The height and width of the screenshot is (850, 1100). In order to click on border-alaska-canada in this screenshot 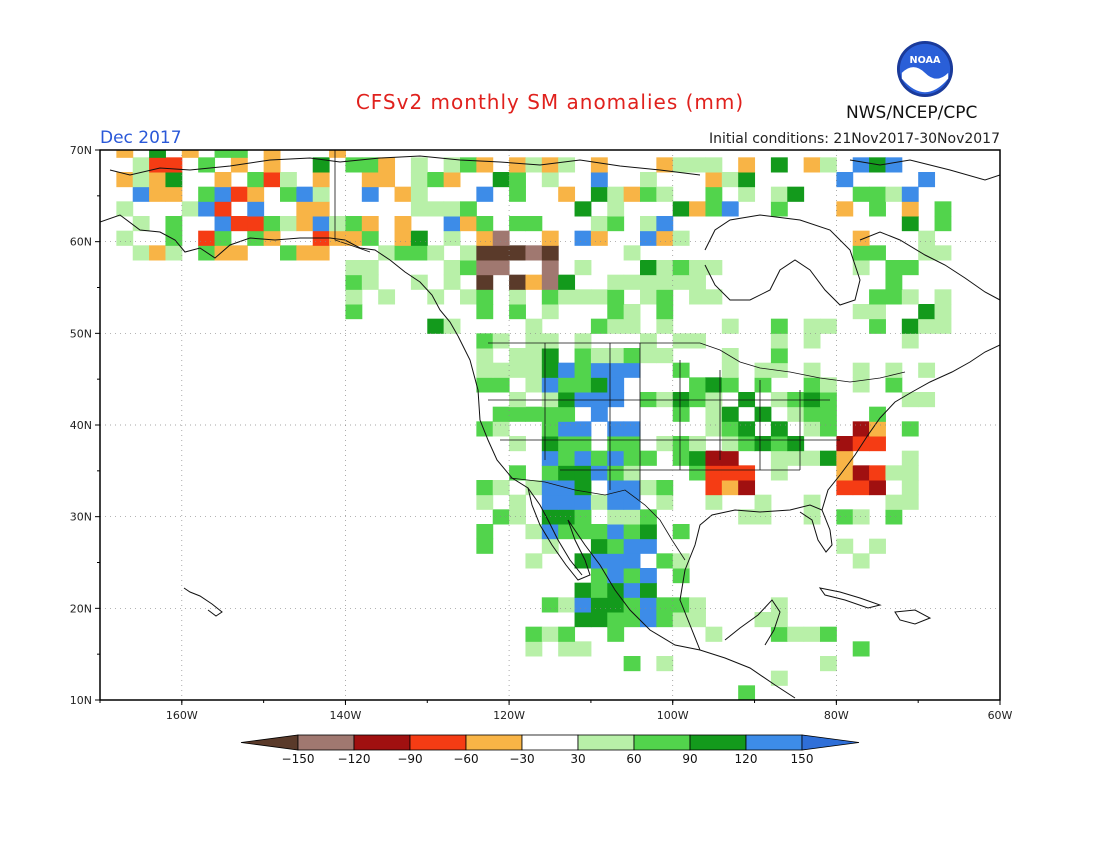, I will do `click(352, 201)`.